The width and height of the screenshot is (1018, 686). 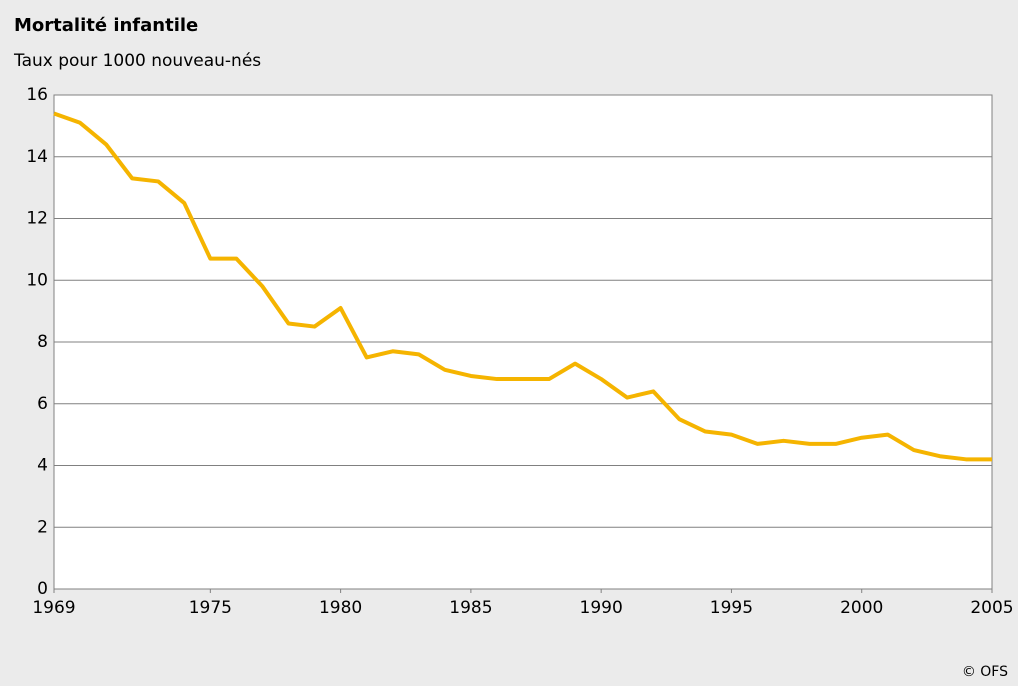 I want to click on y-tick-label: 2, so click(x=42, y=527).